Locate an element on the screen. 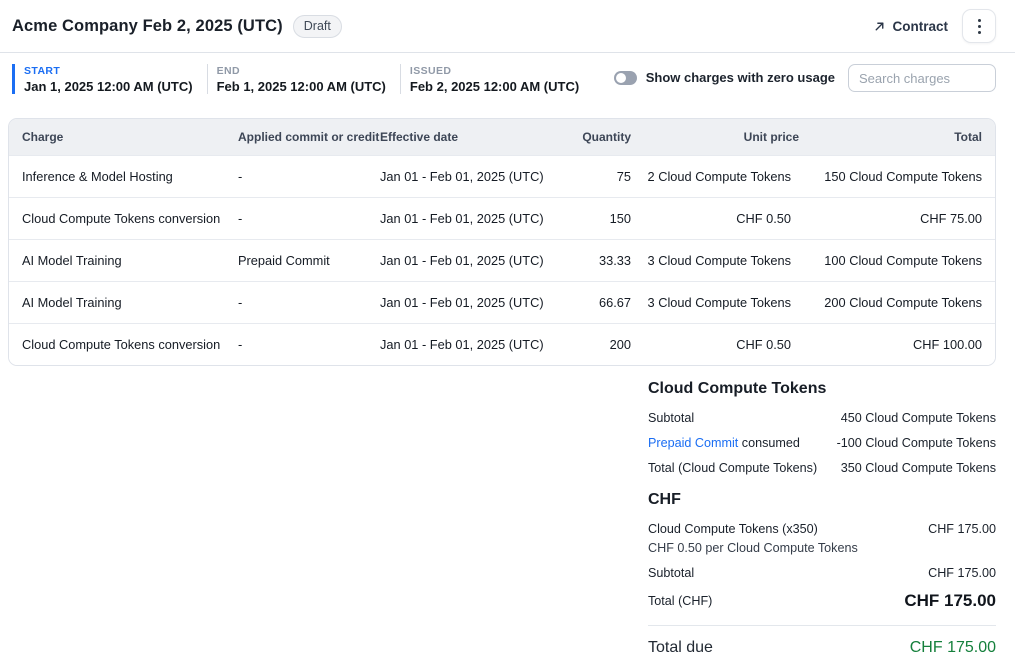 This screenshot has width=1015, height=663. col-header-quantity: Quantity is located at coordinates (595, 137).